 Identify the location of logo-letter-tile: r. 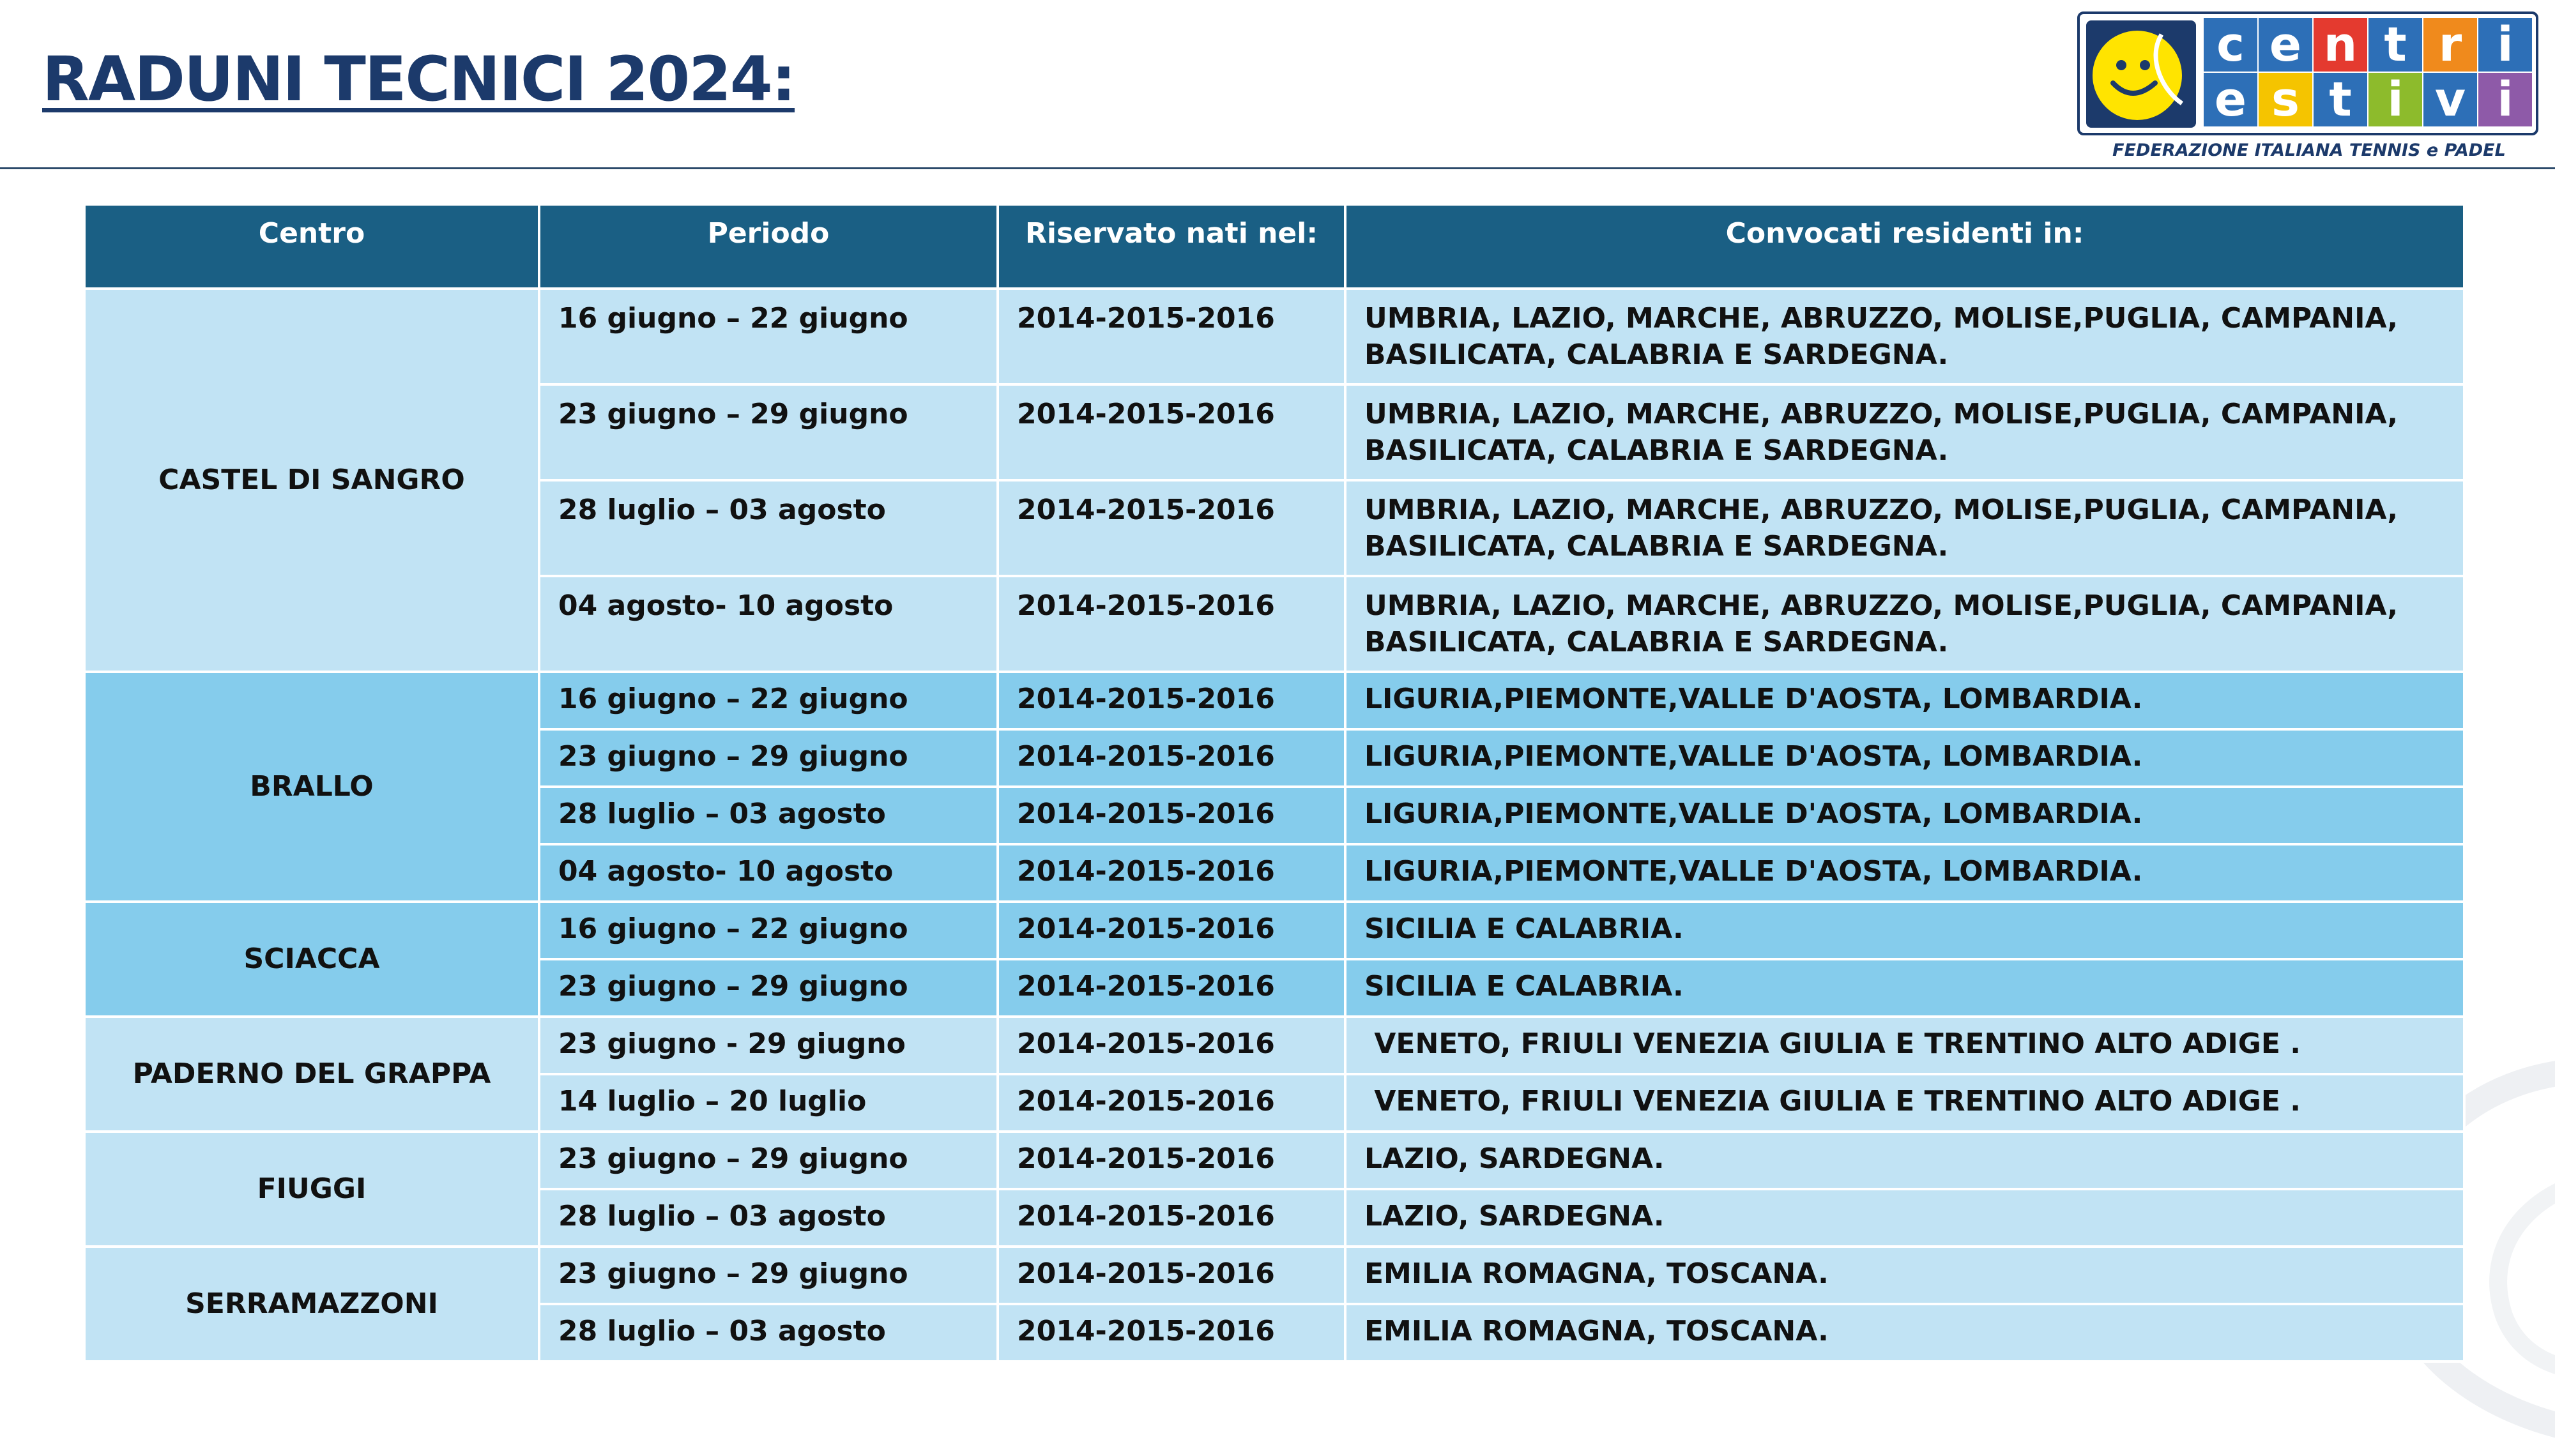
(2450, 45).